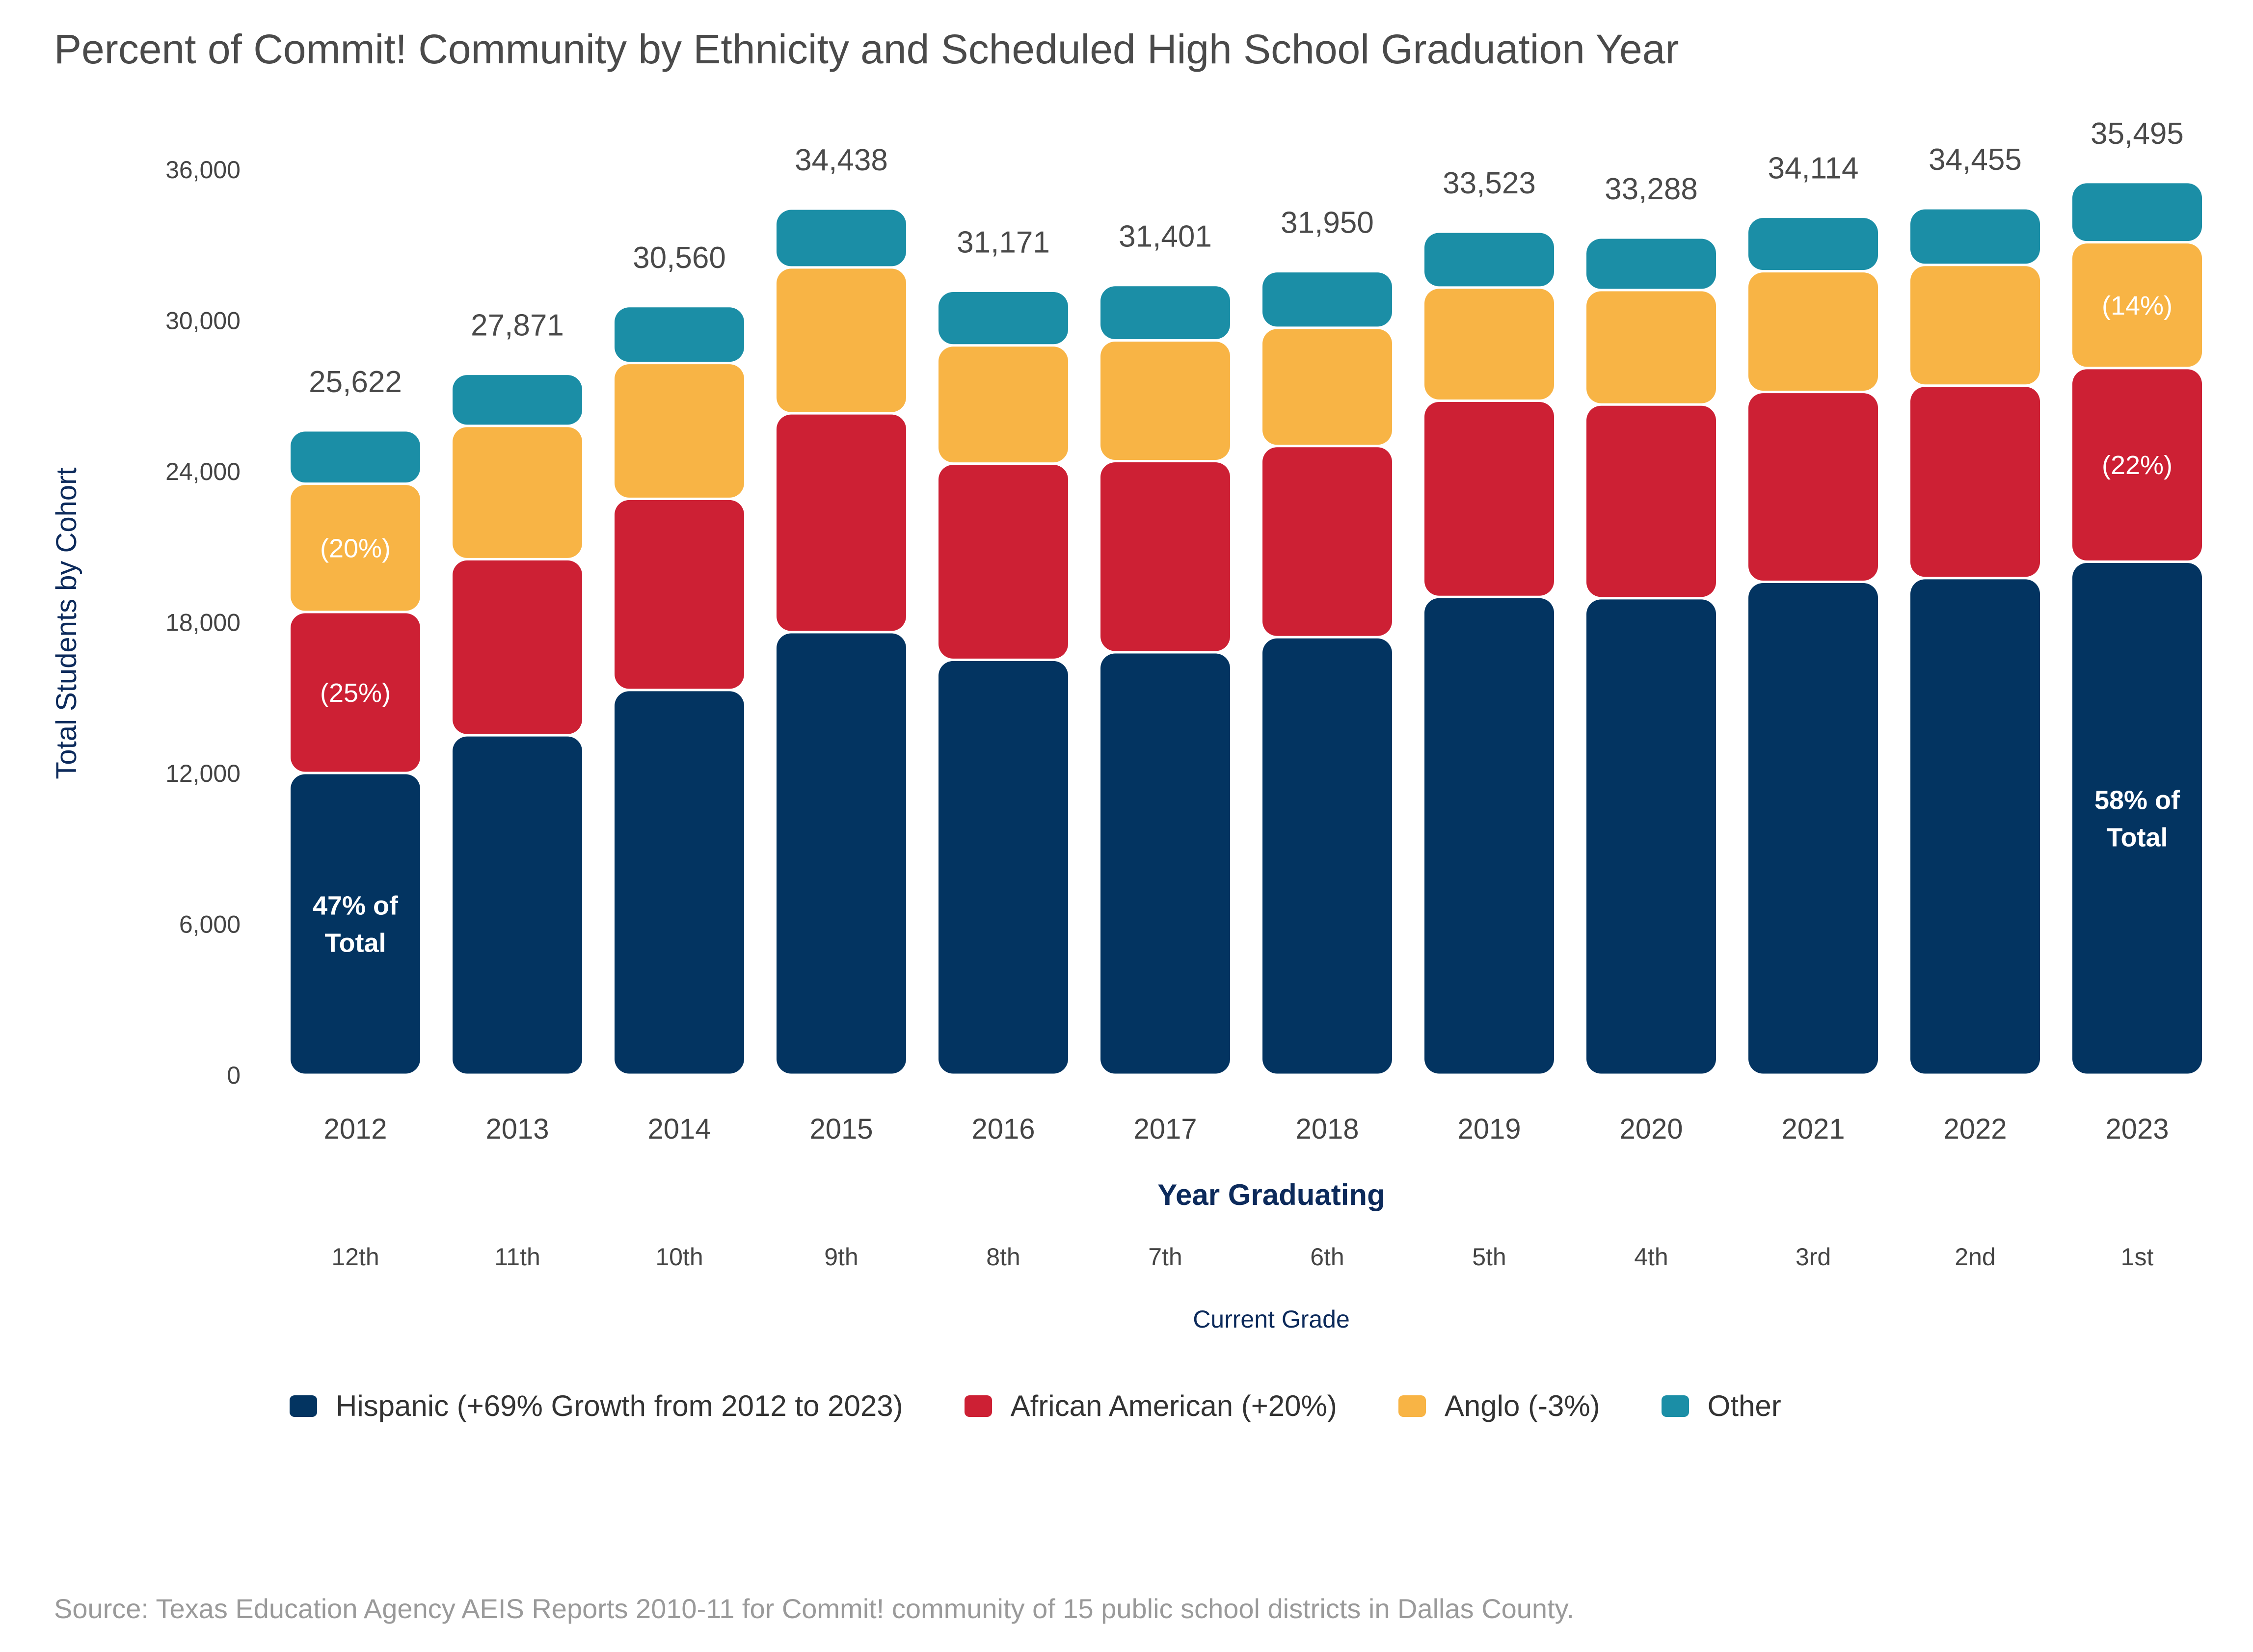 This screenshot has width=2253, height=1652. Describe the element at coordinates (1165, 401) in the screenshot. I see `bar-segment-anglo-2017` at that location.